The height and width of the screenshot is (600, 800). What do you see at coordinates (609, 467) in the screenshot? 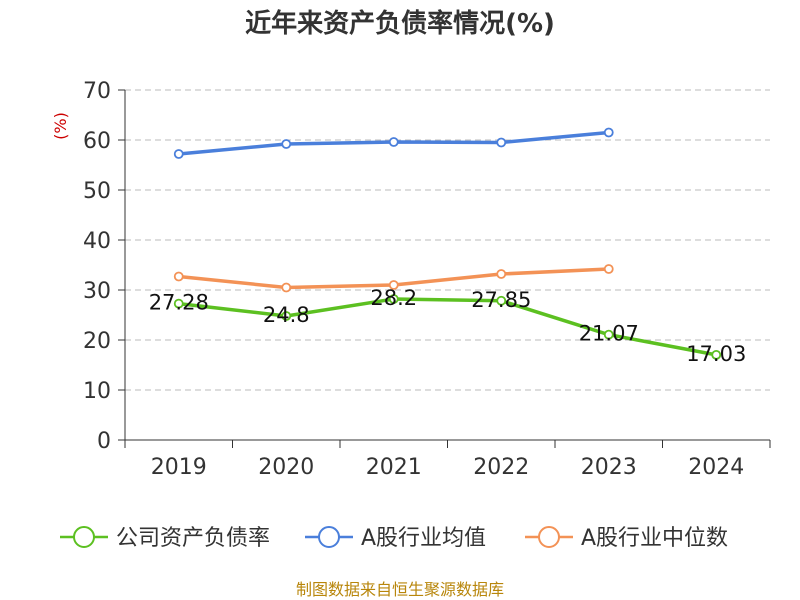
I see `x-tick-label: 2023` at bounding box center [609, 467].